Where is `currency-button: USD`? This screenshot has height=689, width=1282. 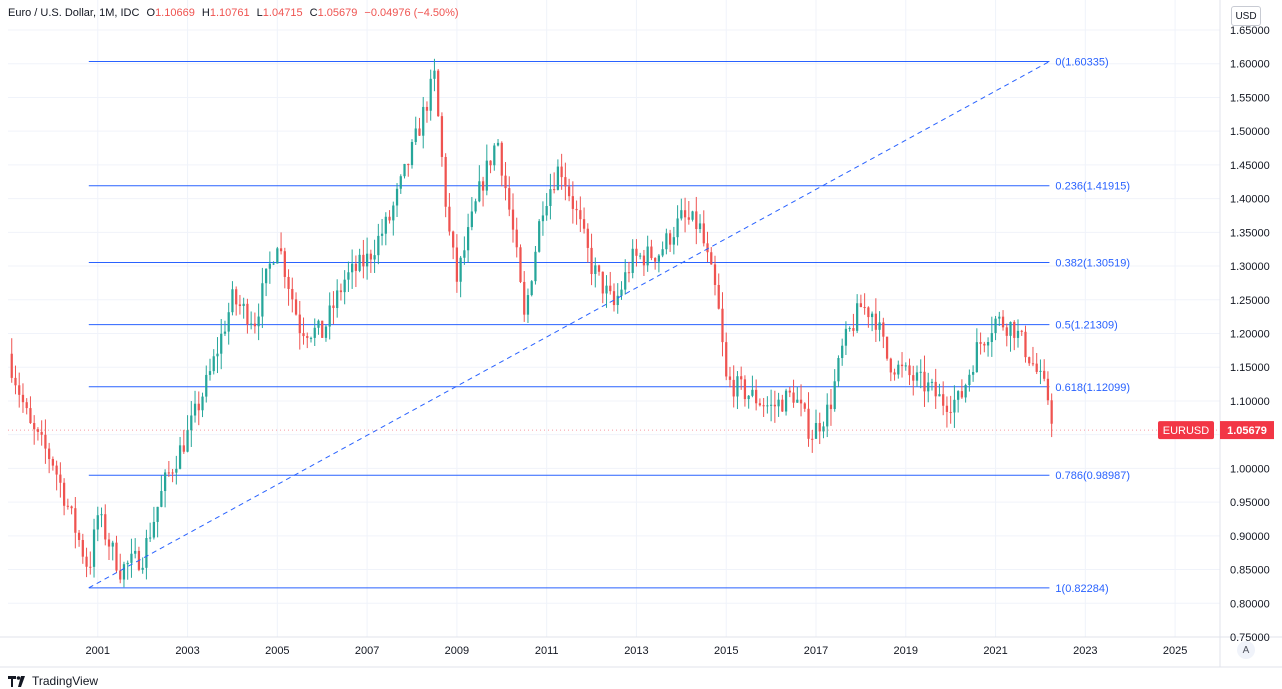
currency-button: USD is located at coordinates (1246, 16).